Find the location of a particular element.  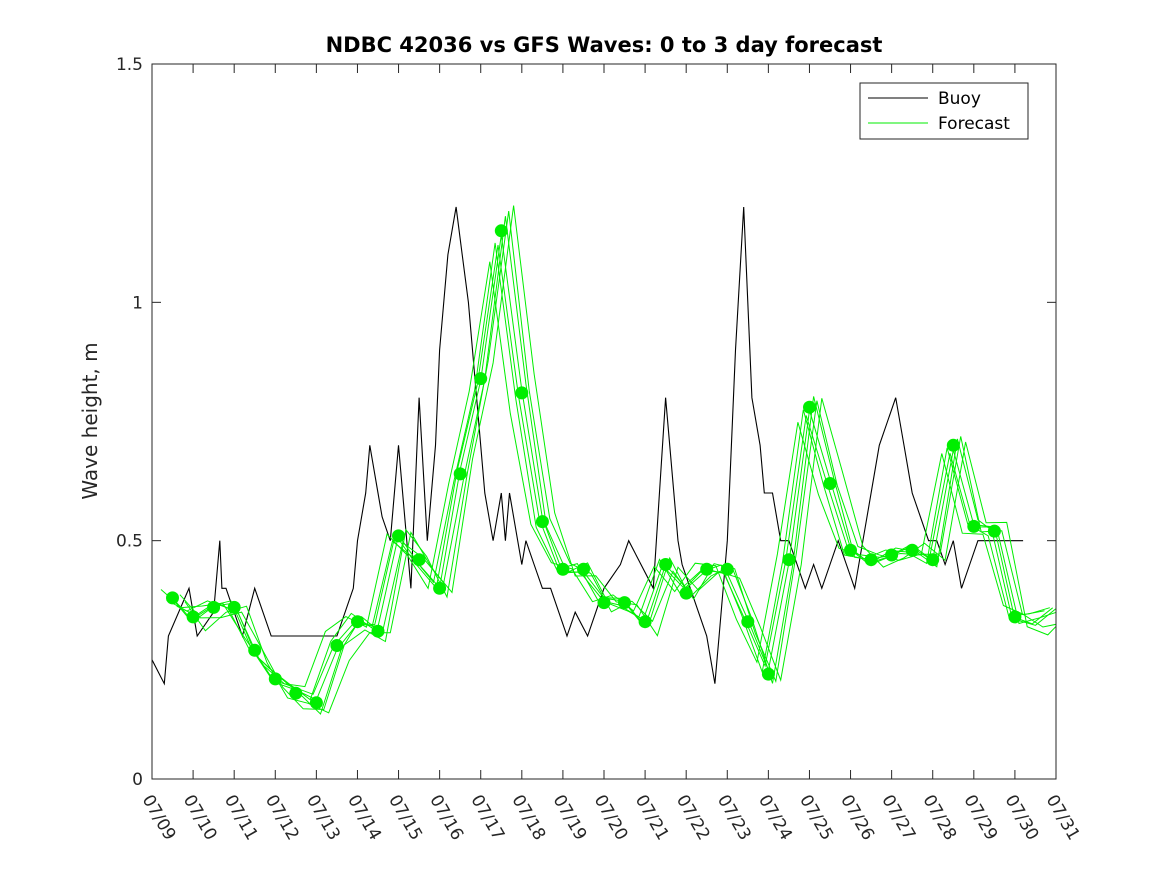

y-tick-label: 0 is located at coordinates (137, 780).